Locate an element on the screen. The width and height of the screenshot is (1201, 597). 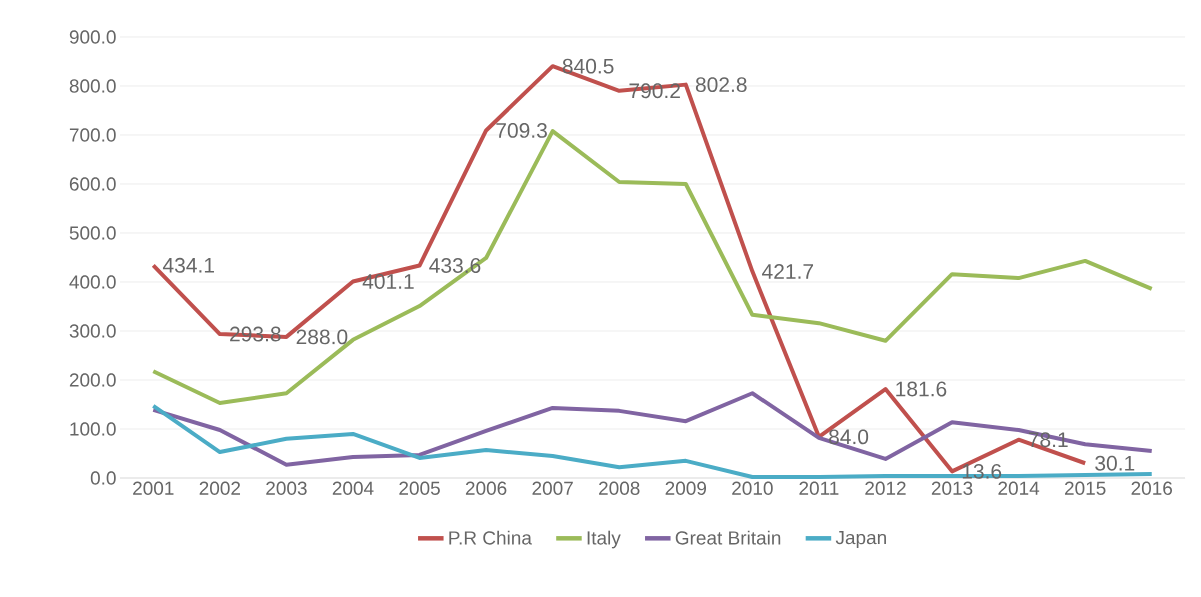
legend-label: Great Britain is located at coordinates (728, 537).